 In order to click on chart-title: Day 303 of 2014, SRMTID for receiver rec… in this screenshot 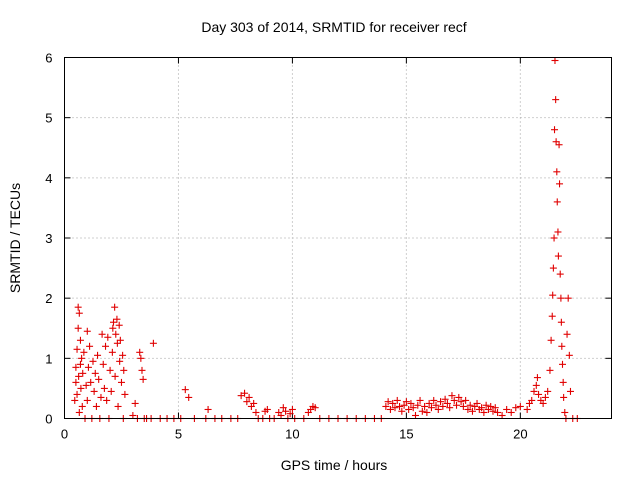, I will do `click(333, 27)`.